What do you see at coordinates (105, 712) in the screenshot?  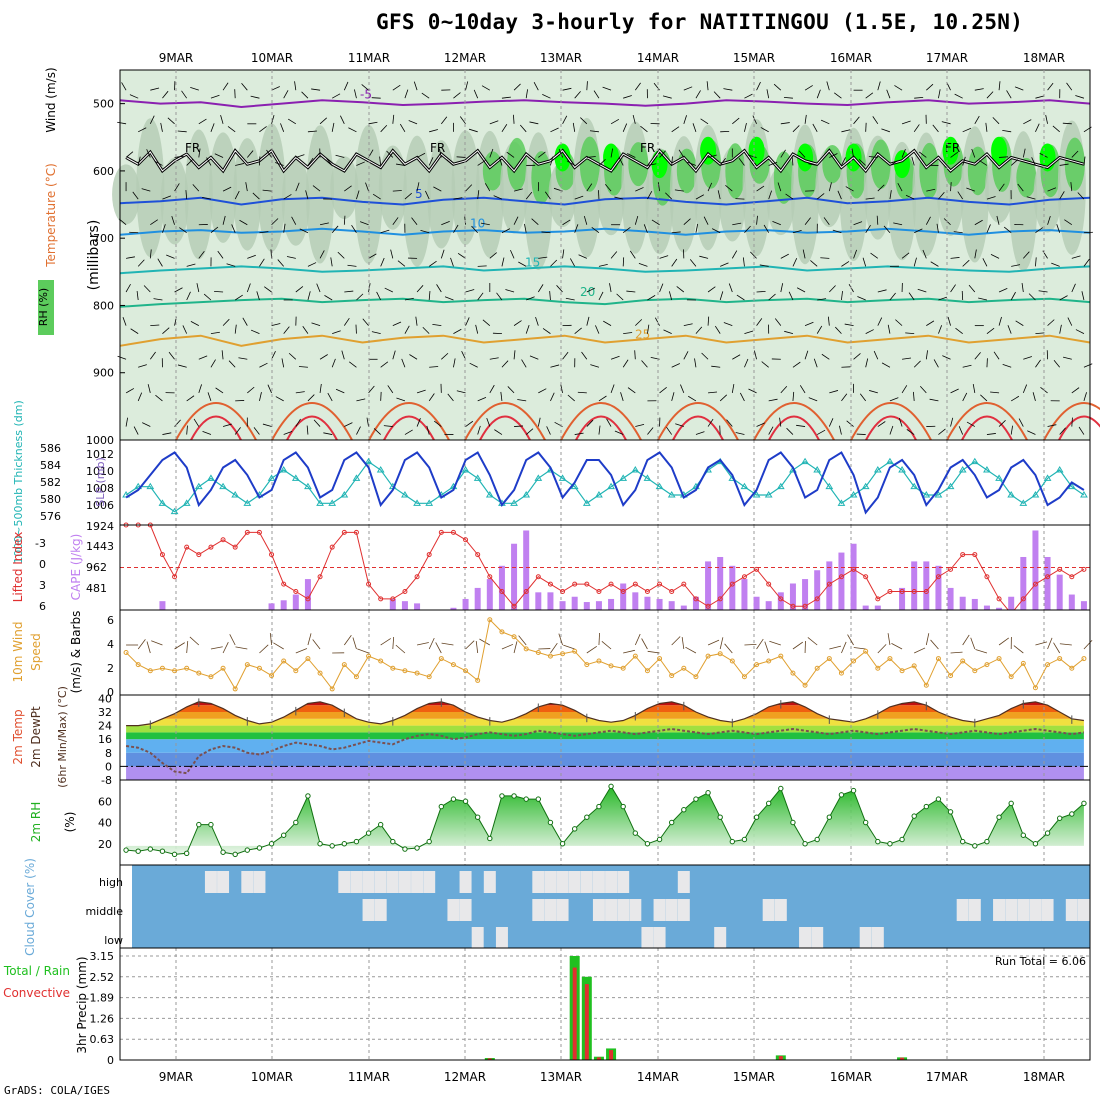 I see `temp-tick-label: 32` at bounding box center [105, 712].